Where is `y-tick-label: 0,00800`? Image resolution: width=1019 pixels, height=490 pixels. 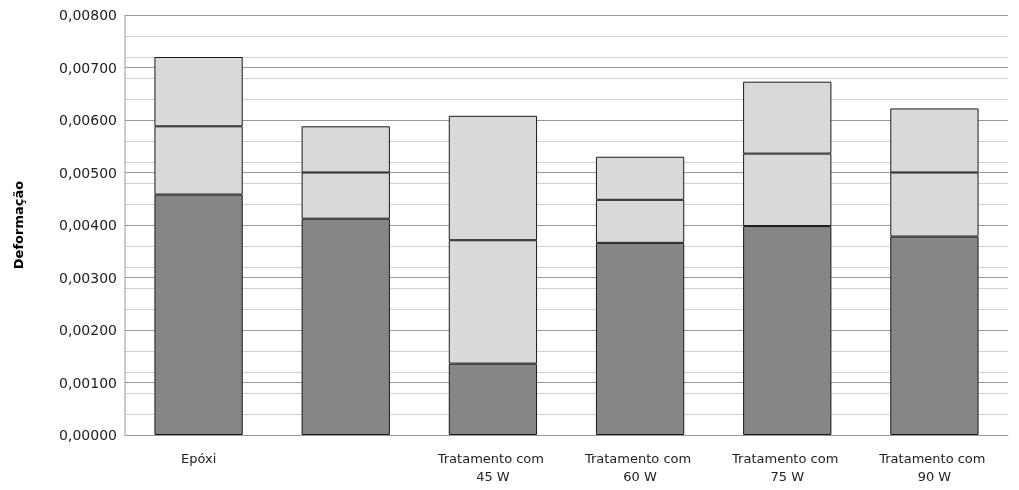 y-tick-label: 0,00800 is located at coordinates (88, 15).